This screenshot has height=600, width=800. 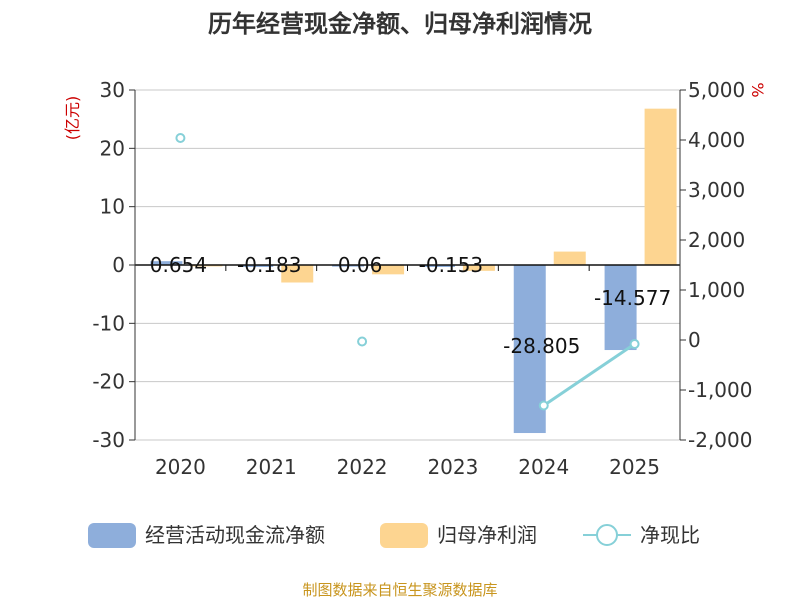 What do you see at coordinates (407, 467) in the screenshot?
I see `x-axis: 2020 2021 2022 2023 2024 2025` at bounding box center [407, 467].